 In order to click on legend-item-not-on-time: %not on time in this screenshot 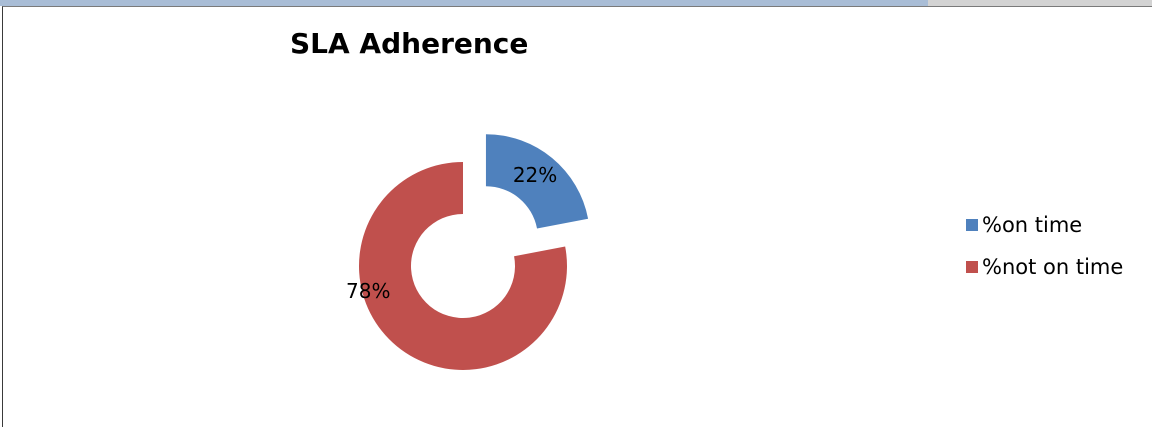, I will do `click(1044, 267)`.